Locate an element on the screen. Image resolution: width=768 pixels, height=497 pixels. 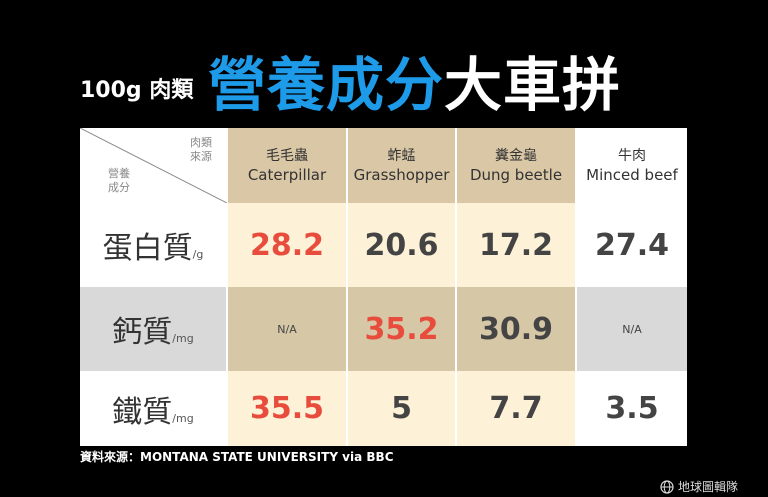
main-title-white: 大車拼 is located at coordinates (533, 85).